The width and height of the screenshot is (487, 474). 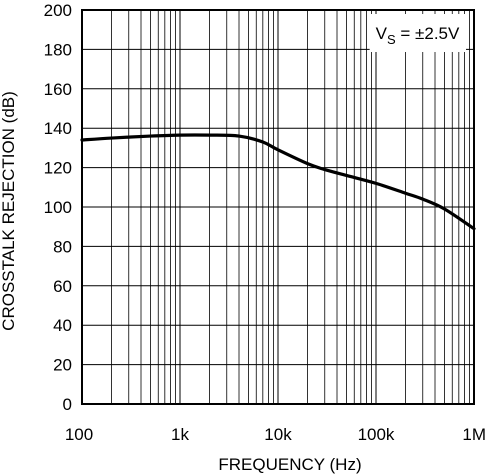 What do you see at coordinates (58, 49) in the screenshot?
I see `y-tick-label: 180` at bounding box center [58, 49].